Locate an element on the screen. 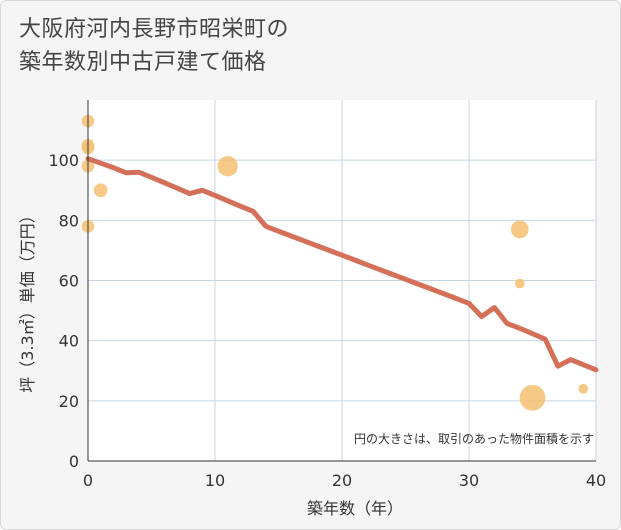 The width and height of the screenshot is (621, 530). x-tick-label: 40 is located at coordinates (596, 480).